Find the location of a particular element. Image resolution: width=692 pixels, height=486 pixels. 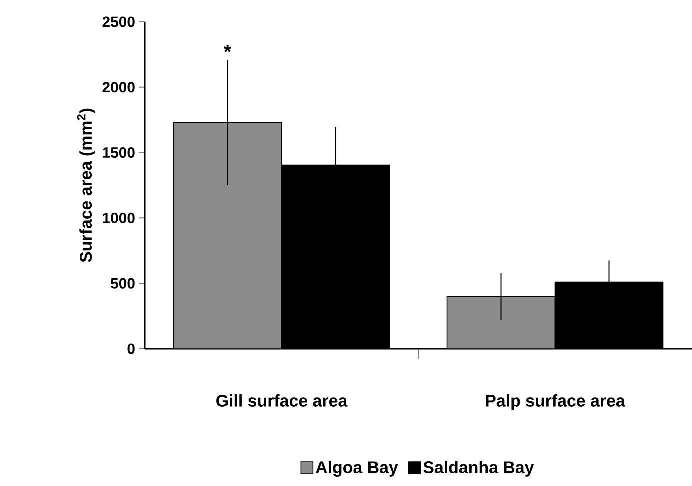

y-axis-title: Surface area (mm$^{2}$) is located at coordinates (86, 185).